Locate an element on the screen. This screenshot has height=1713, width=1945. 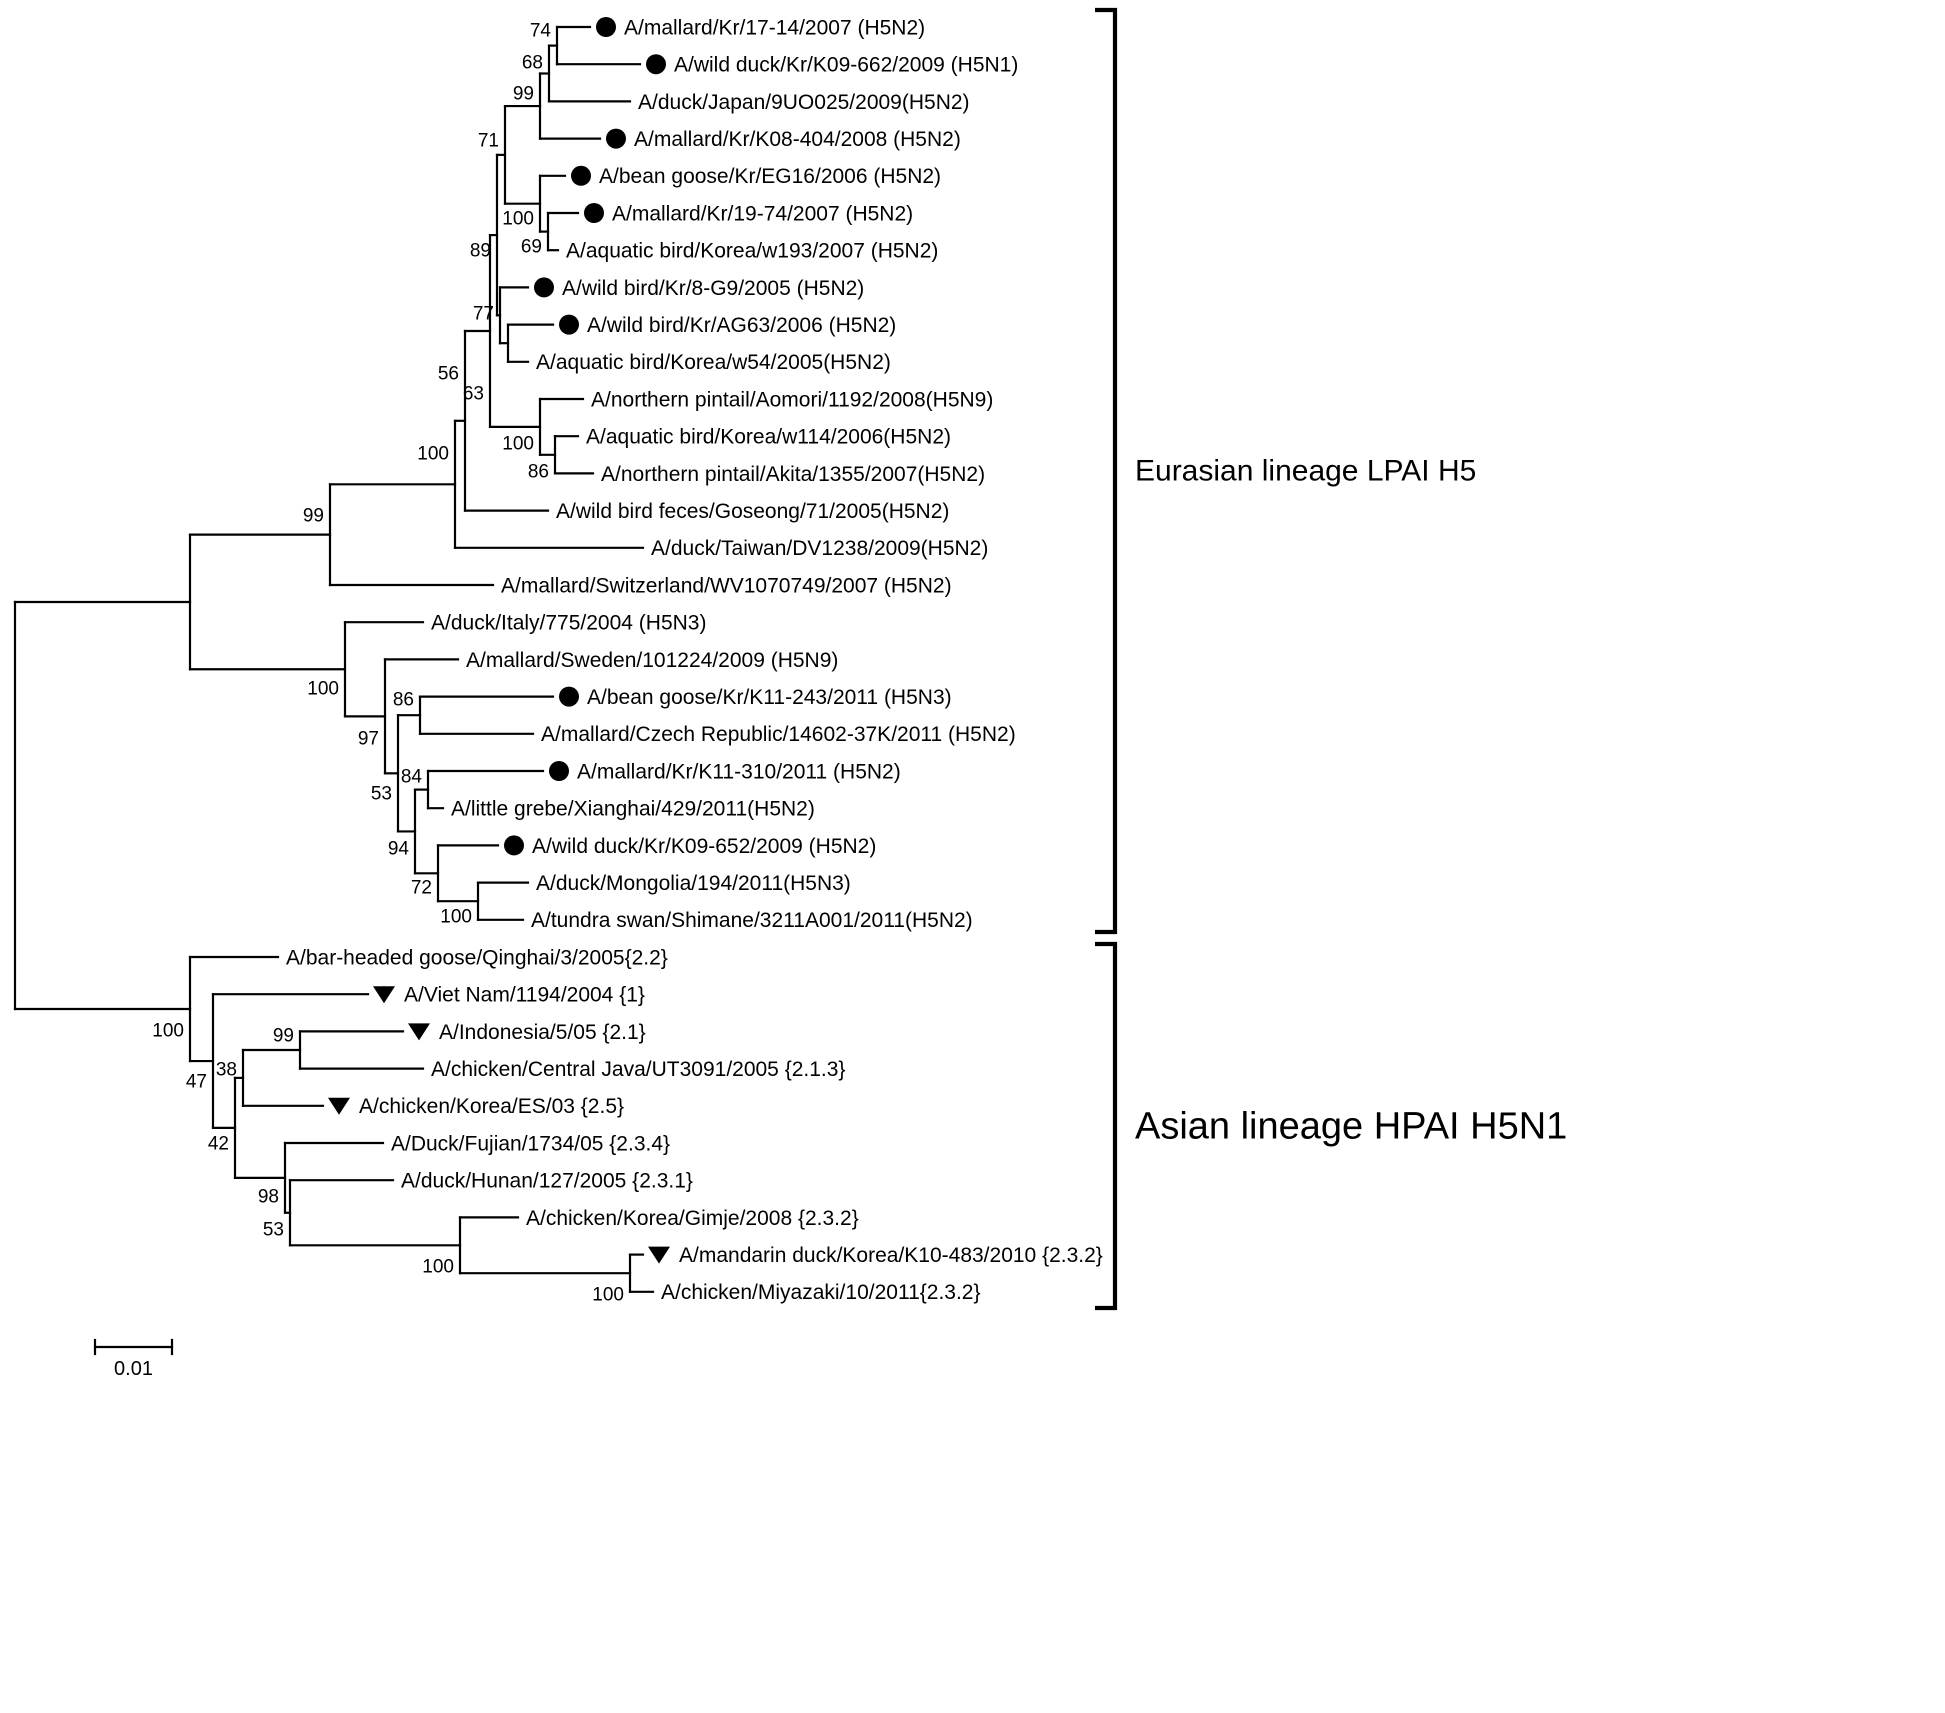
taxon-label: A/duck/Taiwan/DV1238/2009(H5N2) is located at coordinates (819, 548).